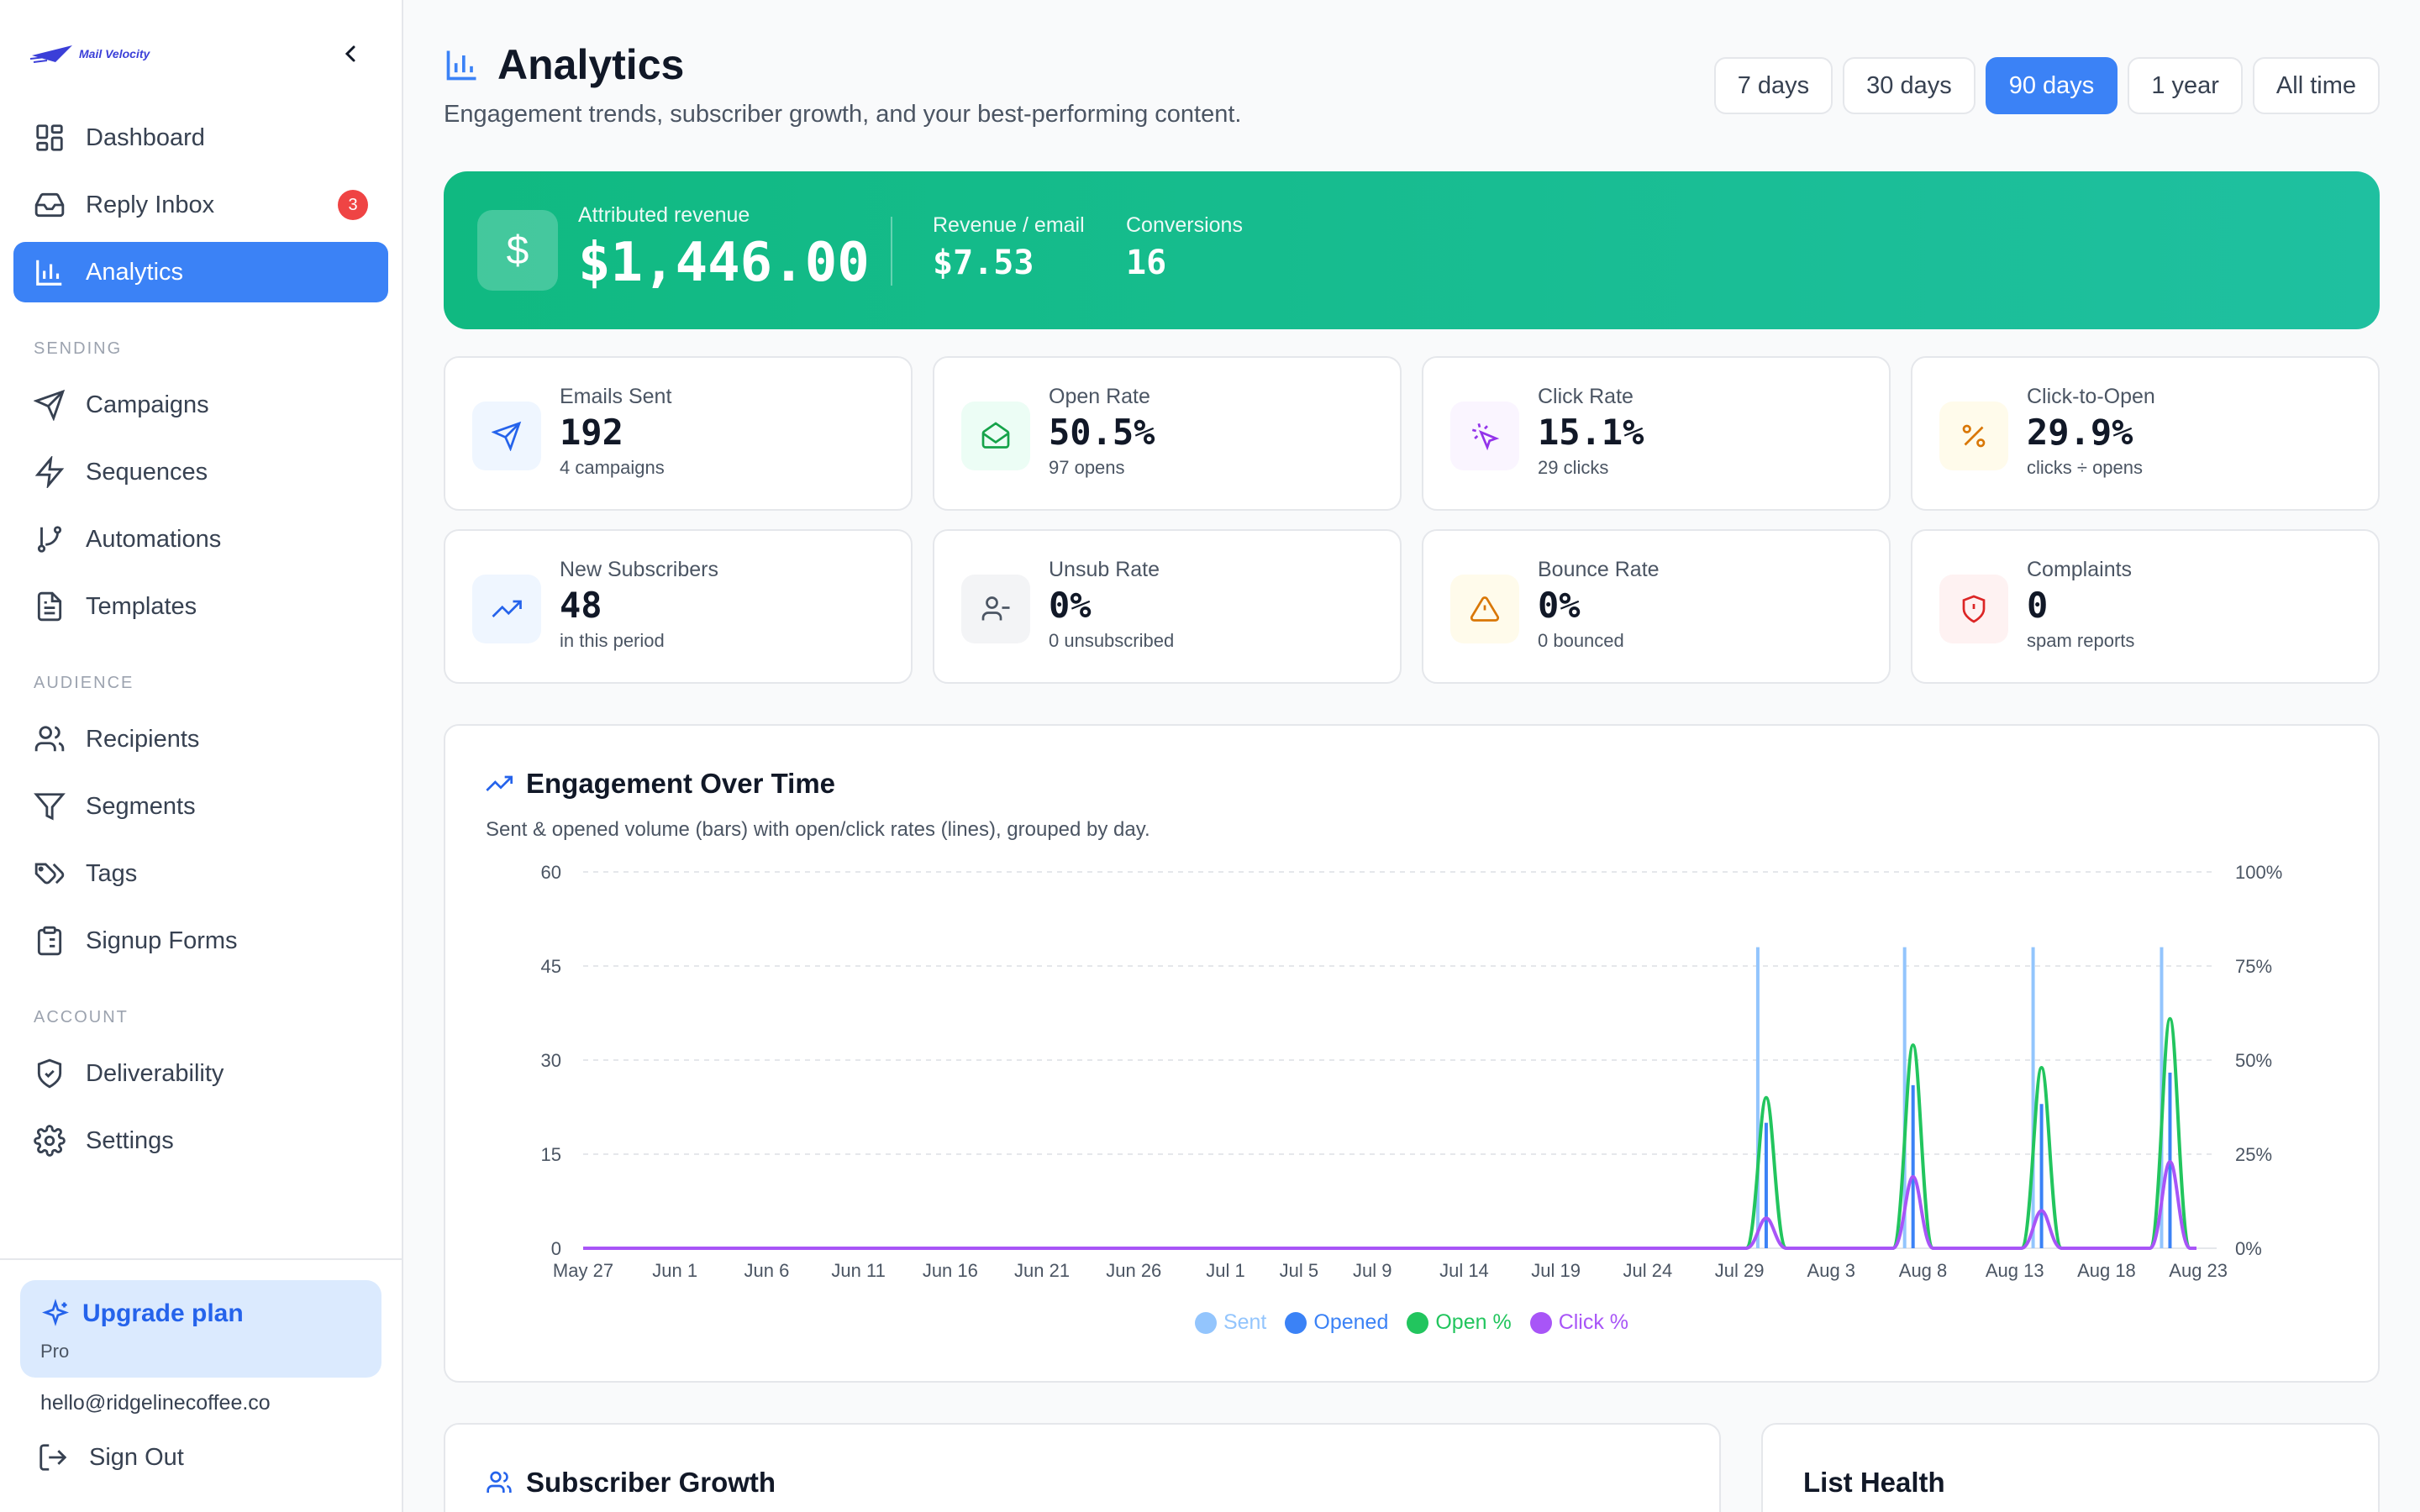  What do you see at coordinates (1082, 1467) in the screenshot?
I see `subscriber-growth-card: Subscriber Growth` at bounding box center [1082, 1467].